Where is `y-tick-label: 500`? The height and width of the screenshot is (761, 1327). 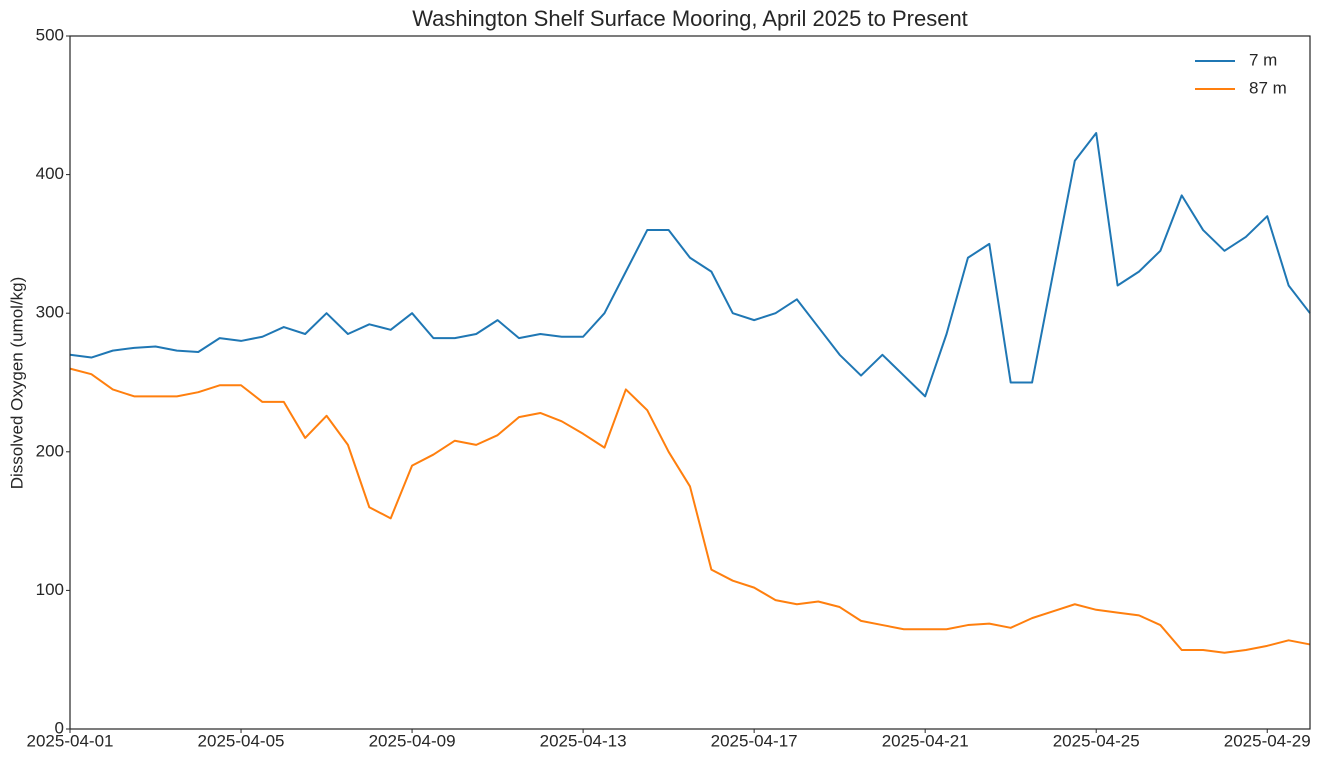
y-tick-label: 500 is located at coordinates (50, 34).